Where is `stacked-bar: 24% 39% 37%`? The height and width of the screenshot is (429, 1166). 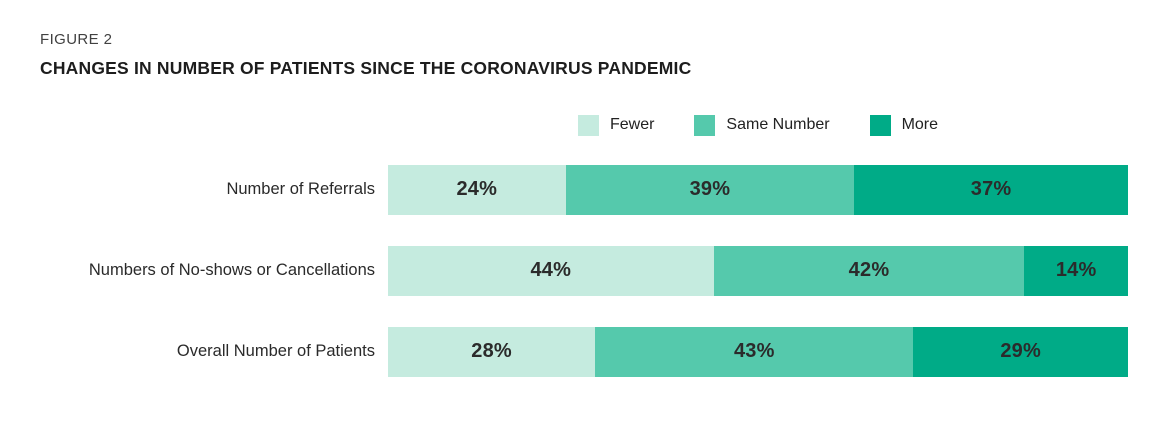 stacked-bar: 24% 39% 37% is located at coordinates (758, 189).